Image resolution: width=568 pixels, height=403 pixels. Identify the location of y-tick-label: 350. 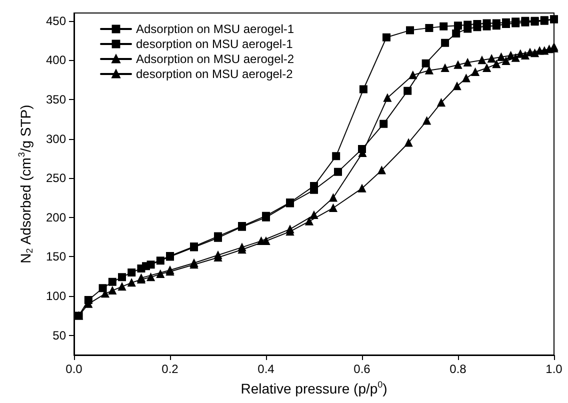
(56, 99).